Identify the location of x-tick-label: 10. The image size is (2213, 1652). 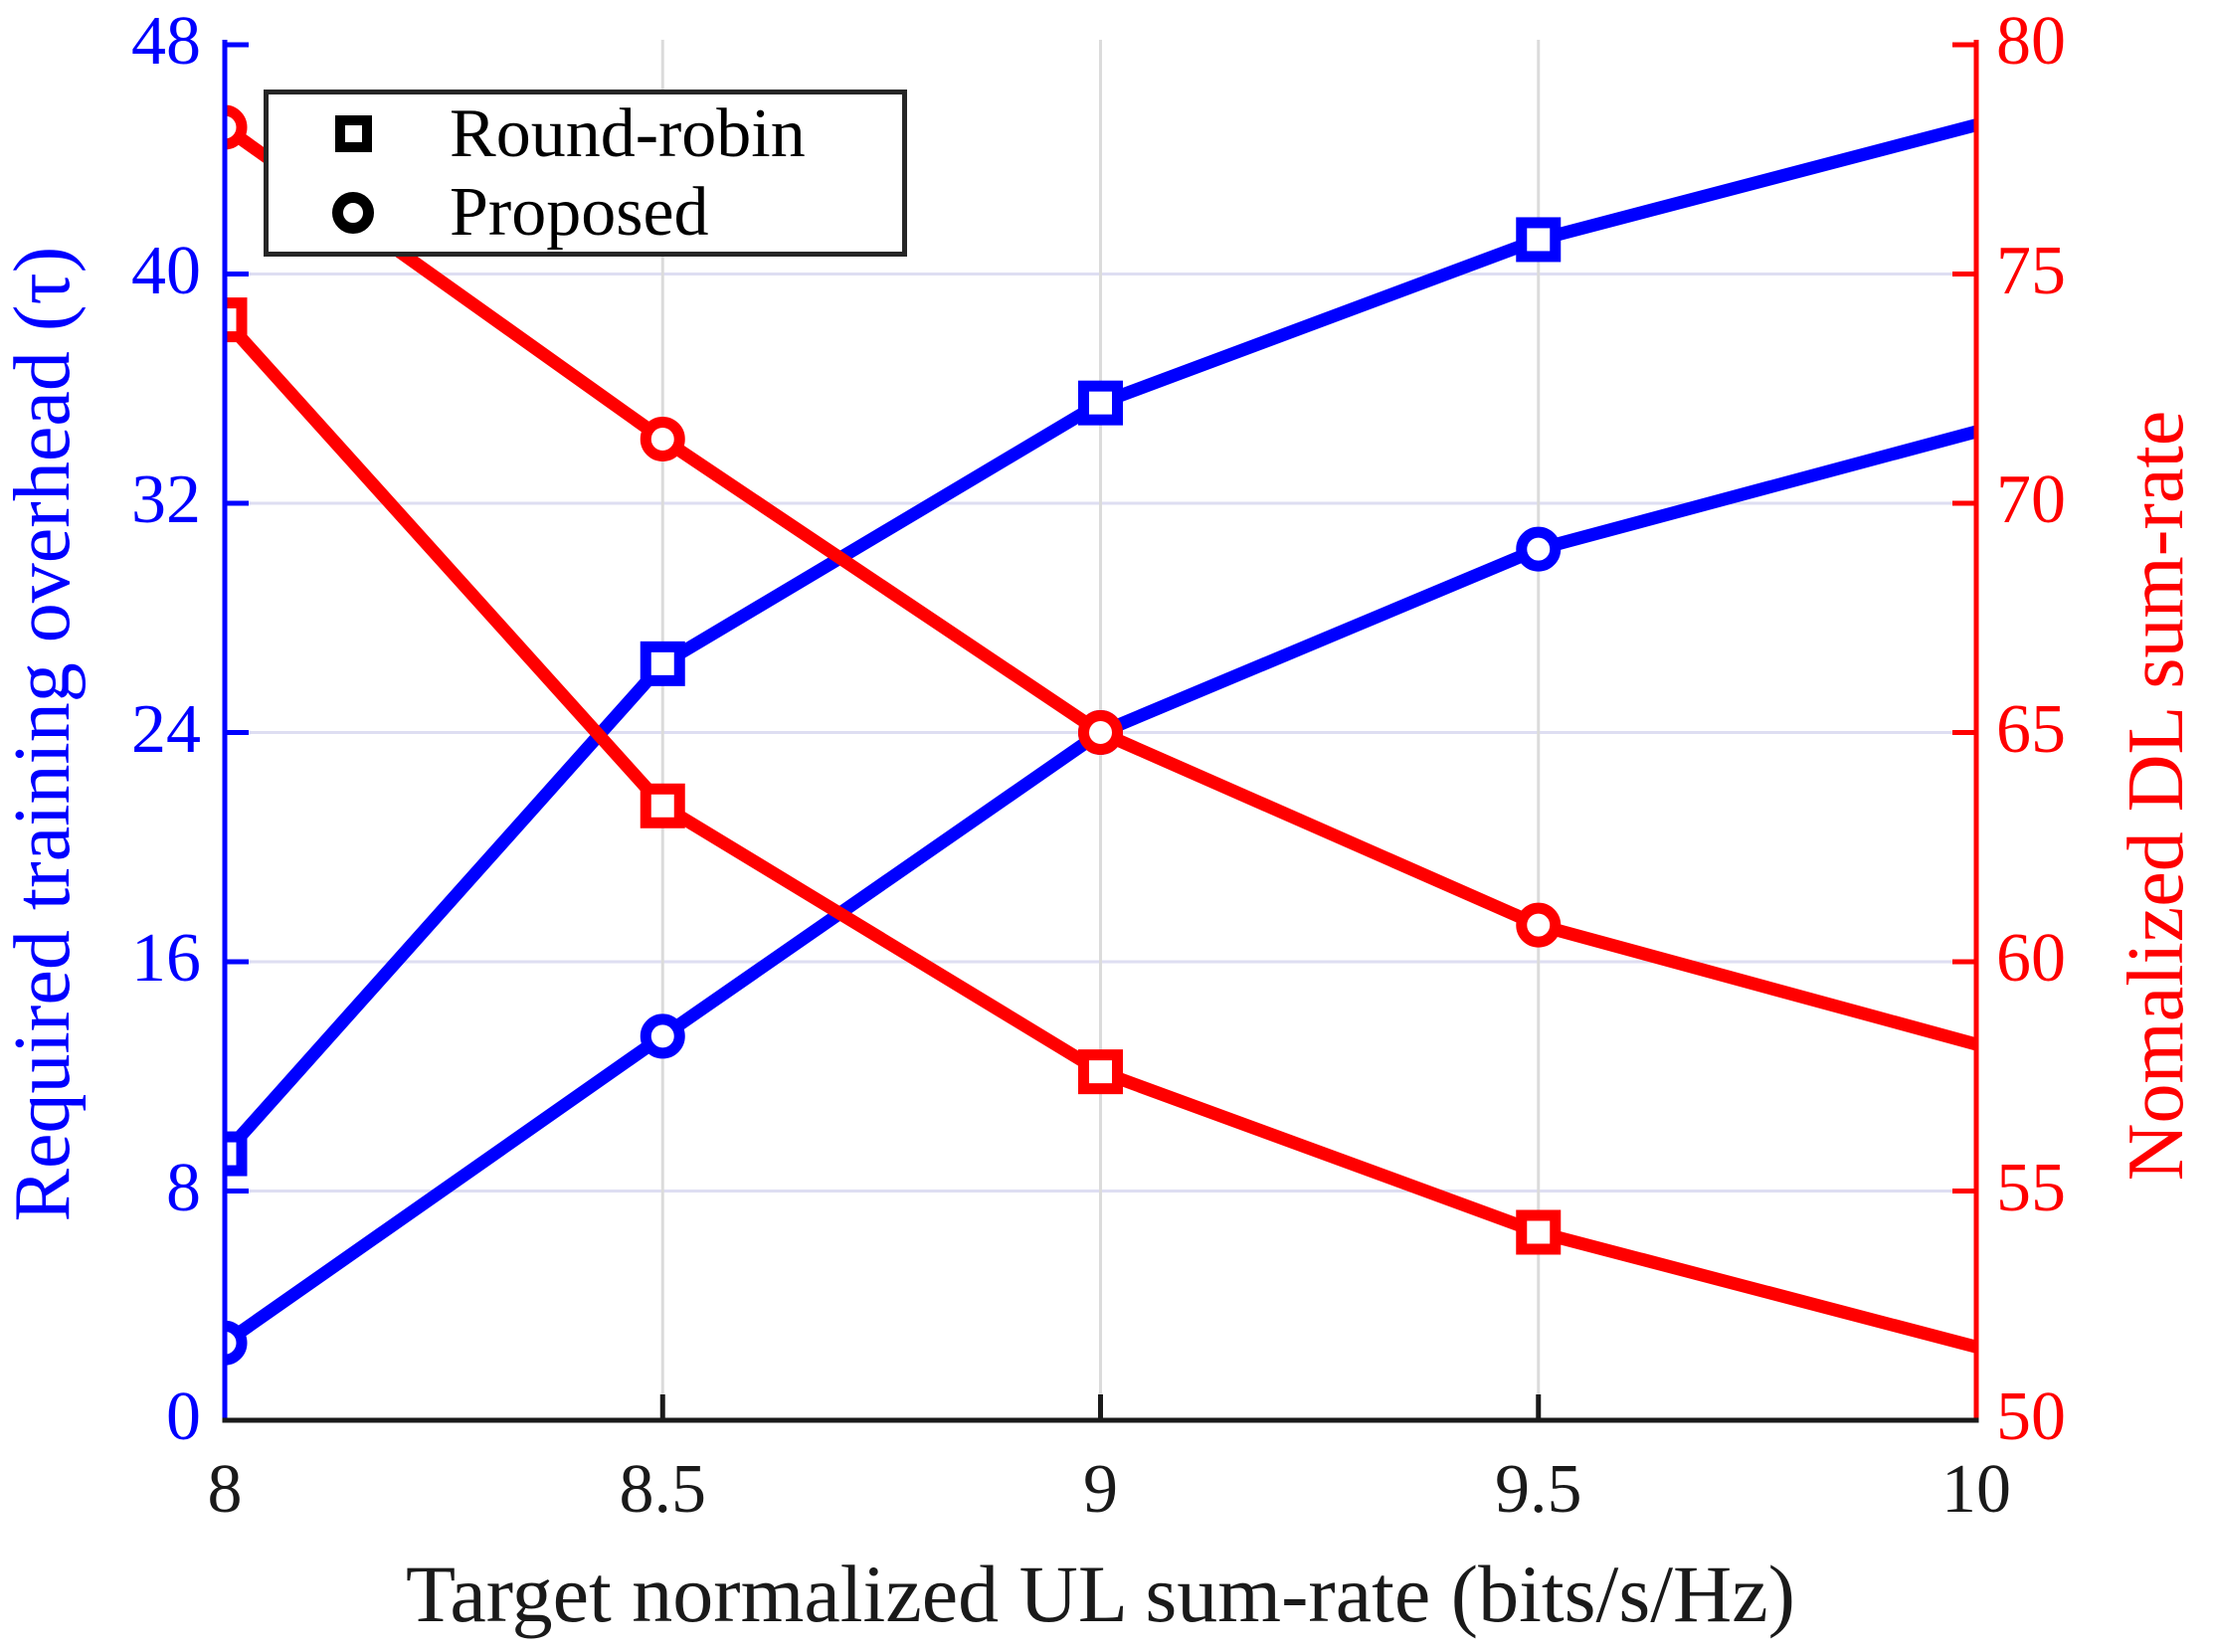
(1976, 1489).